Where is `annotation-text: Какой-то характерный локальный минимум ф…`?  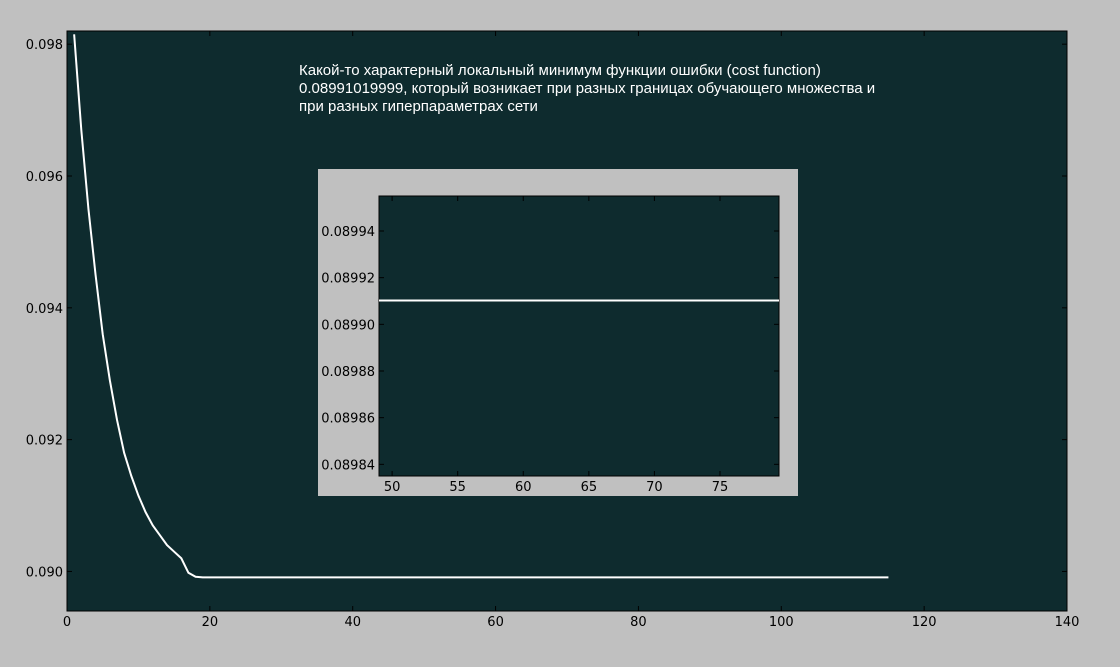
annotation-text: Какой-то характерный локальный минимум ф… is located at coordinates (619, 89).